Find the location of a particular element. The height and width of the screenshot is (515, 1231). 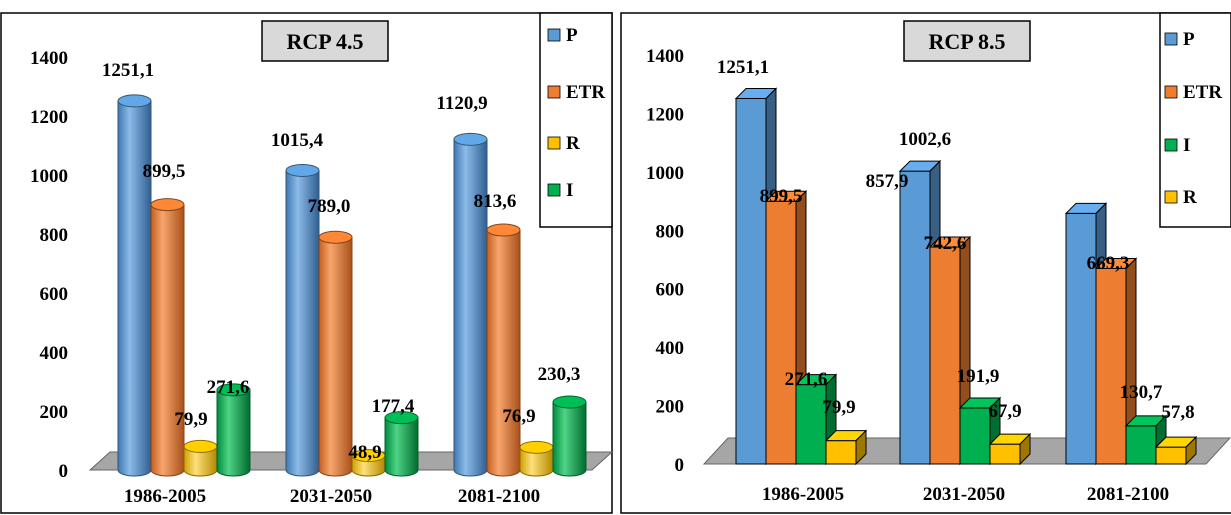

data-label: 669,3 is located at coordinates (1108, 263).